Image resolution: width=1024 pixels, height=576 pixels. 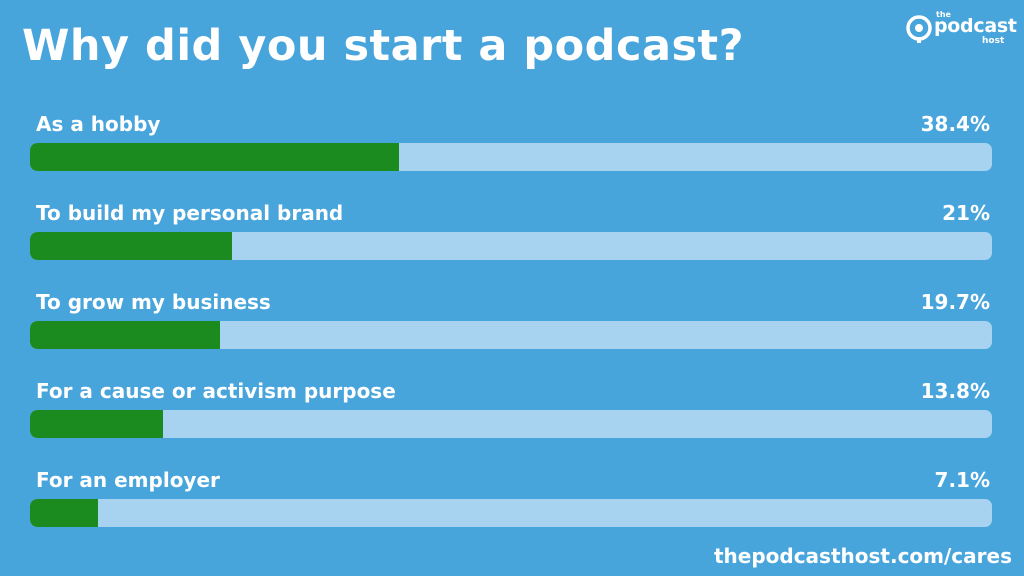 I want to click on logo-text-the: the, so click(x=943, y=14).